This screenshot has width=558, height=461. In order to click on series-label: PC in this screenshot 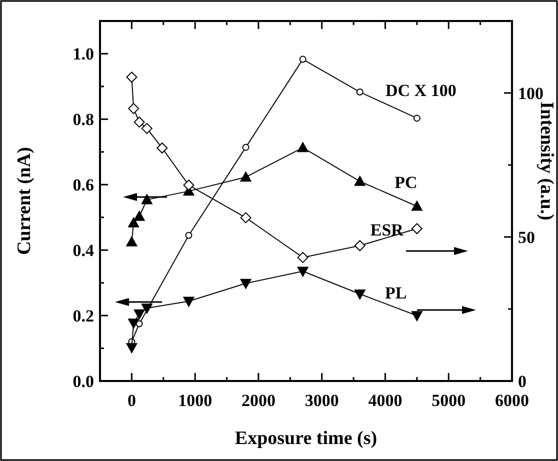, I will do `click(406, 182)`.